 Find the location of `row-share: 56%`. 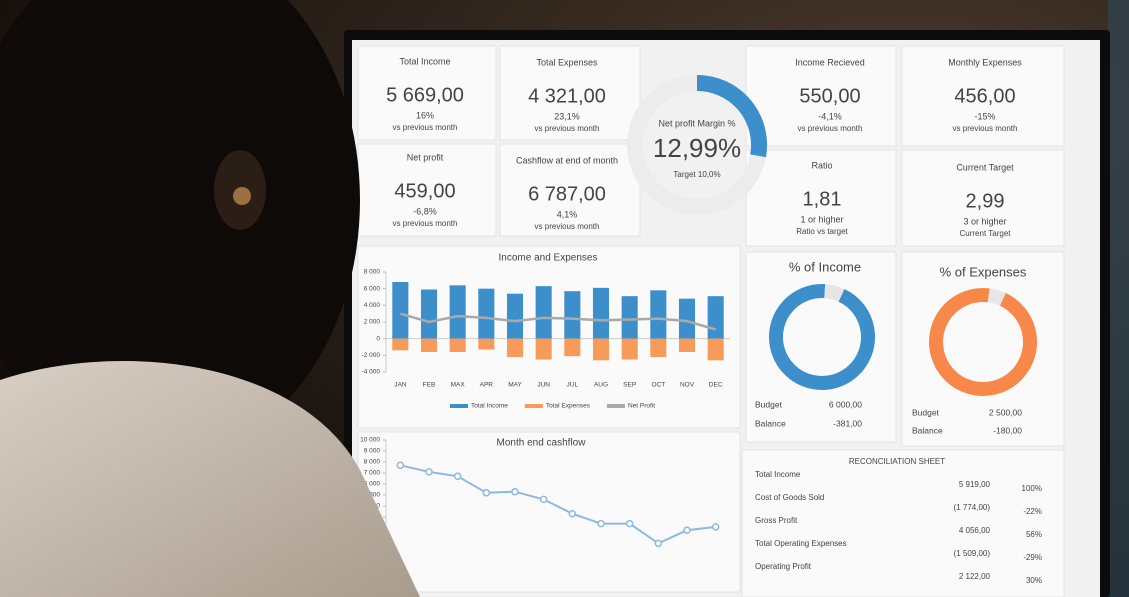

row-share: 56% is located at coordinates (1034, 534).